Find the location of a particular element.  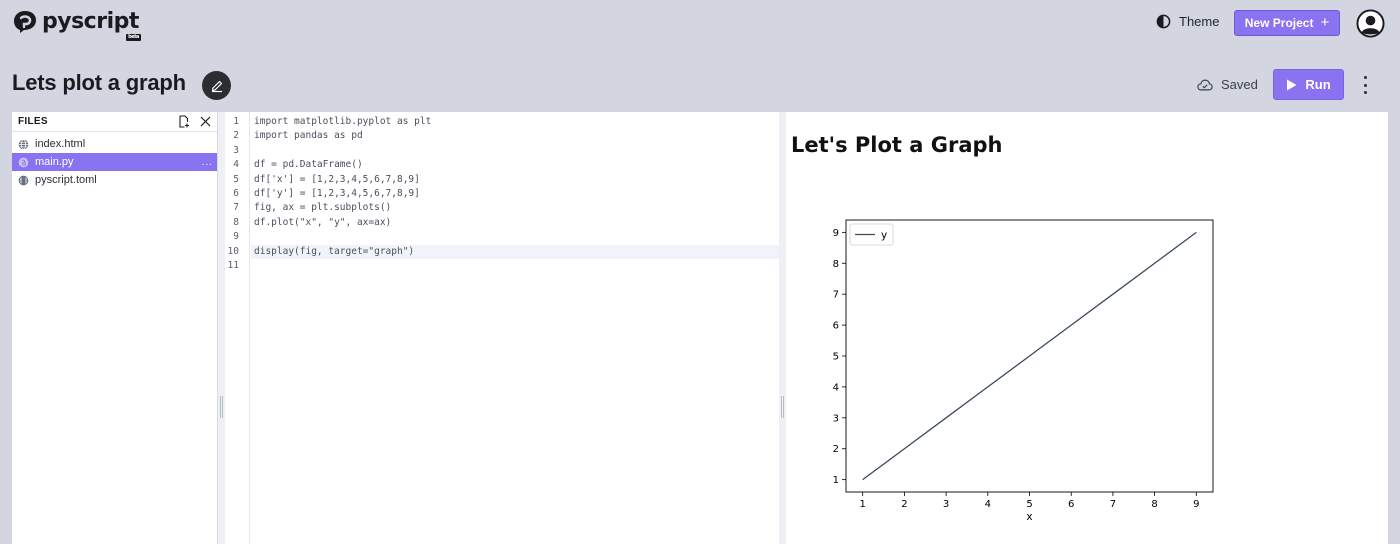

file-name: main.py is located at coordinates (54, 162).